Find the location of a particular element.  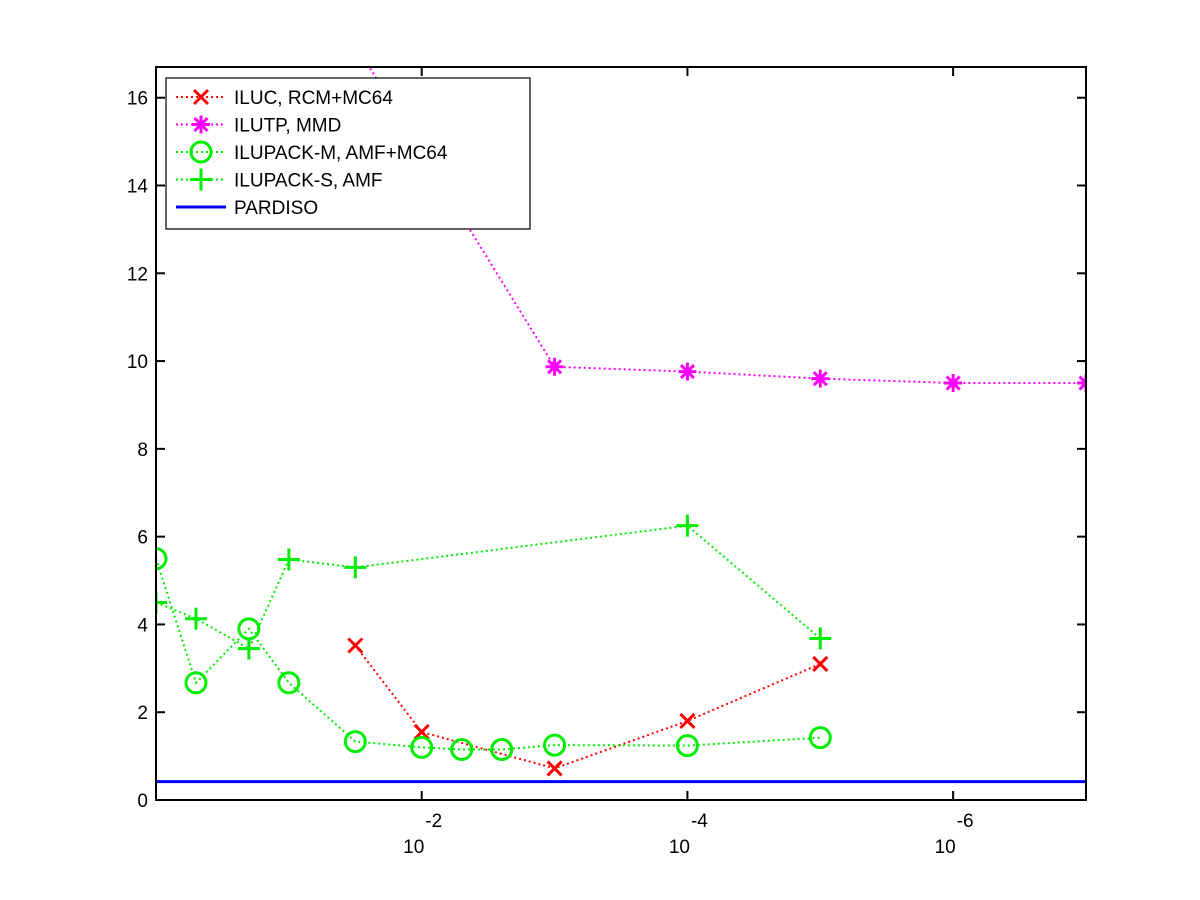

x-tick-exponent: -2 is located at coordinates (433, 821).